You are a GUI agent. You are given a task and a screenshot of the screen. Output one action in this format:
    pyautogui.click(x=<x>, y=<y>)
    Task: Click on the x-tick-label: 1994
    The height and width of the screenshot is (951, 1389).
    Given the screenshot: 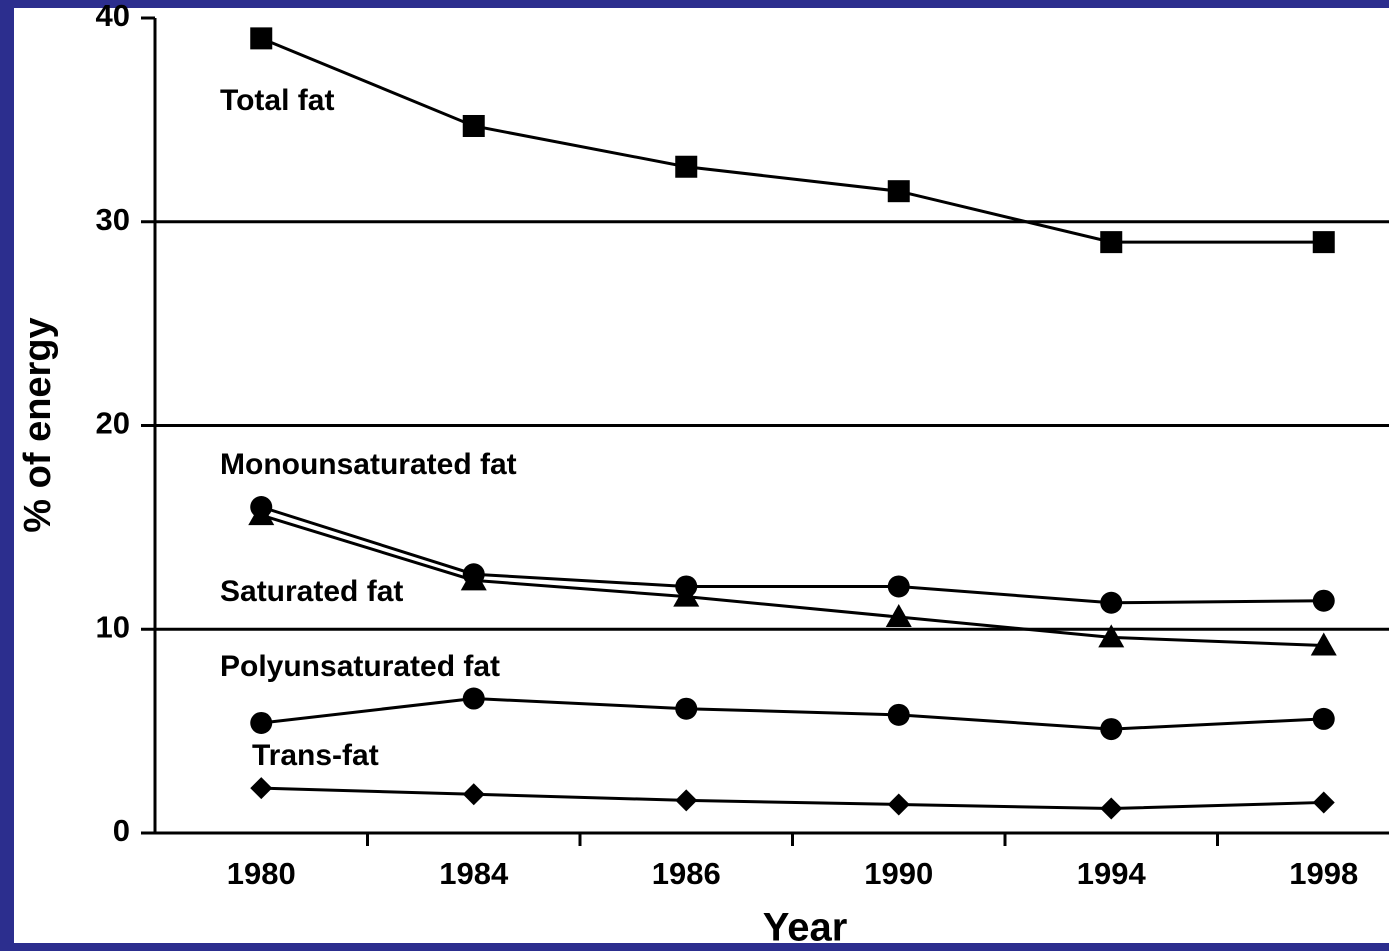 What is the action you would take?
    pyautogui.click(x=1112, y=873)
    